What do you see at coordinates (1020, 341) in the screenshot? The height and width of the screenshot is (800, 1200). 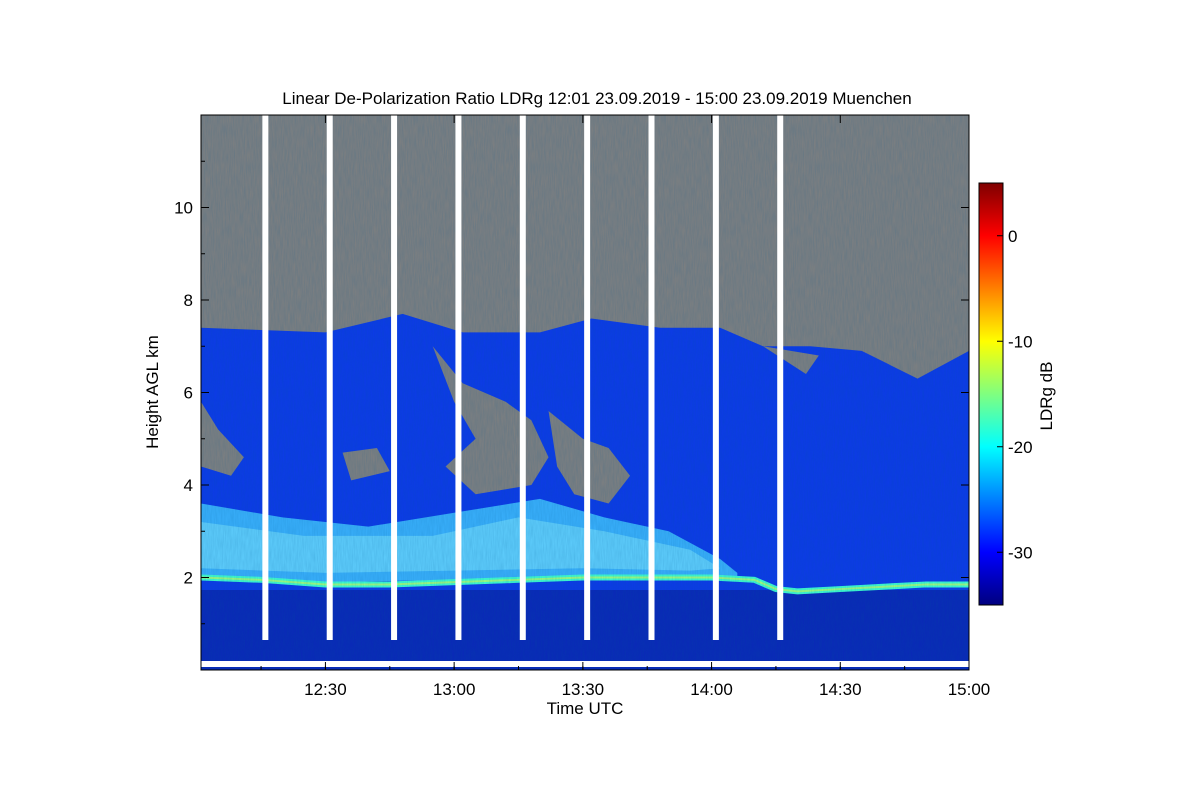 I see `colorbar-tick-label: -10` at bounding box center [1020, 341].